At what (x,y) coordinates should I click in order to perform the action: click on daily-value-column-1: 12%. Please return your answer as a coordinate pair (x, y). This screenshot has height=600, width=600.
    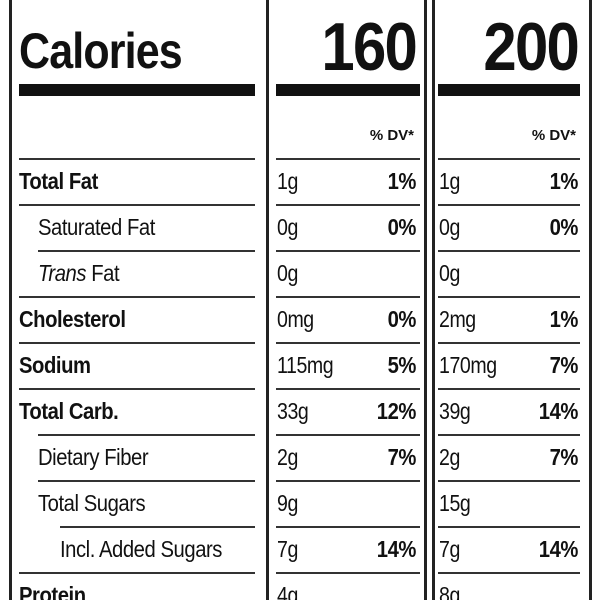
    Looking at the image, I should click on (396, 411).